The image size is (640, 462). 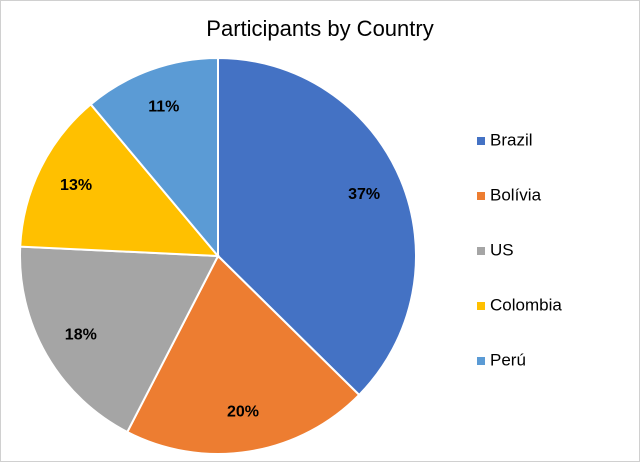 What do you see at coordinates (508, 359) in the screenshot?
I see `legend-label: Perú` at bounding box center [508, 359].